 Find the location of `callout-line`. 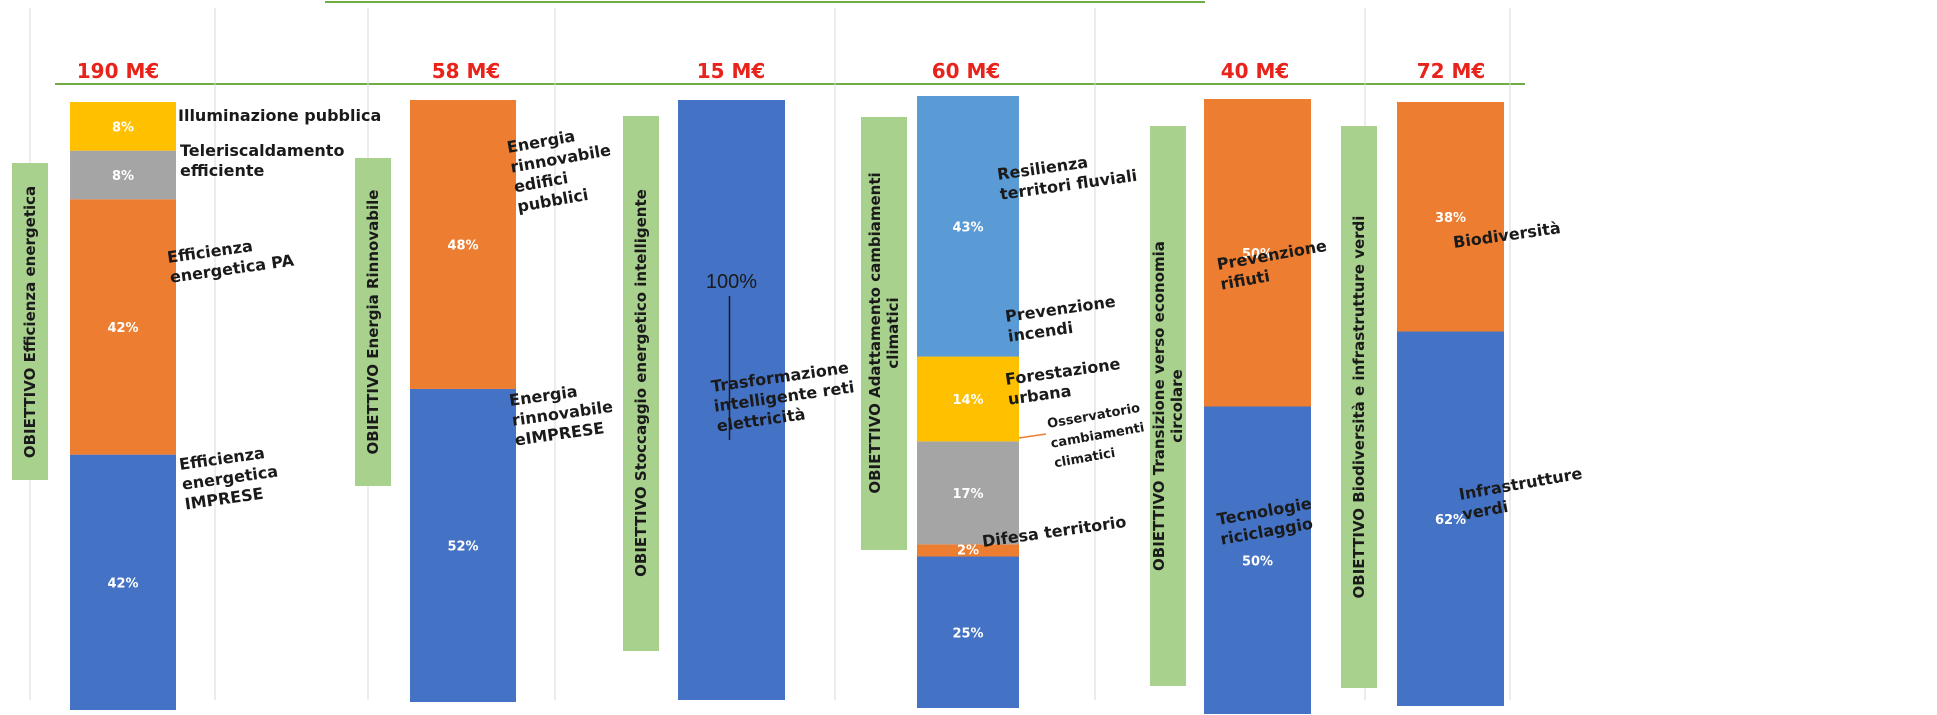

callout-line is located at coordinates (1032, 436).